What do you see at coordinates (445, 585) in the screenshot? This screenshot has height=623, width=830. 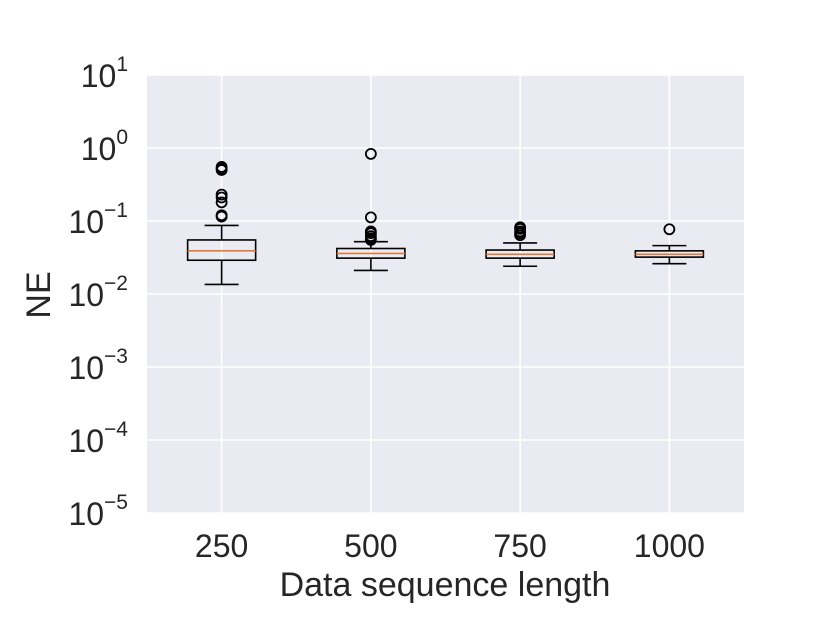 I see `x-axis-label: Data sequence length` at bounding box center [445, 585].